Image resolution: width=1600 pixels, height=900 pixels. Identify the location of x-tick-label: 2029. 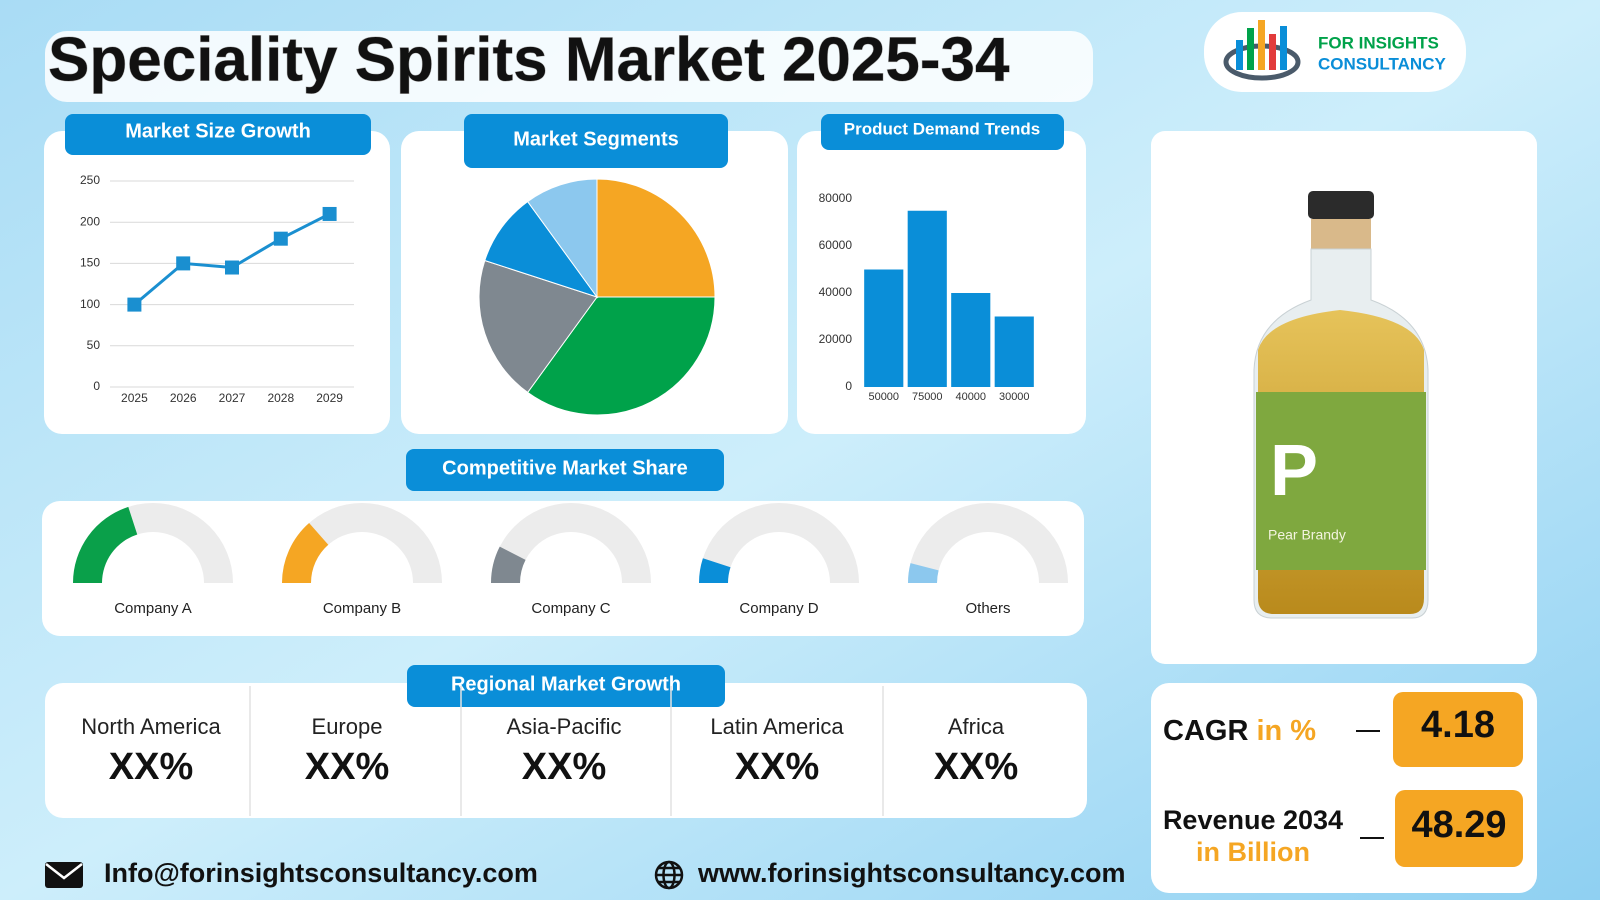
(329, 398).